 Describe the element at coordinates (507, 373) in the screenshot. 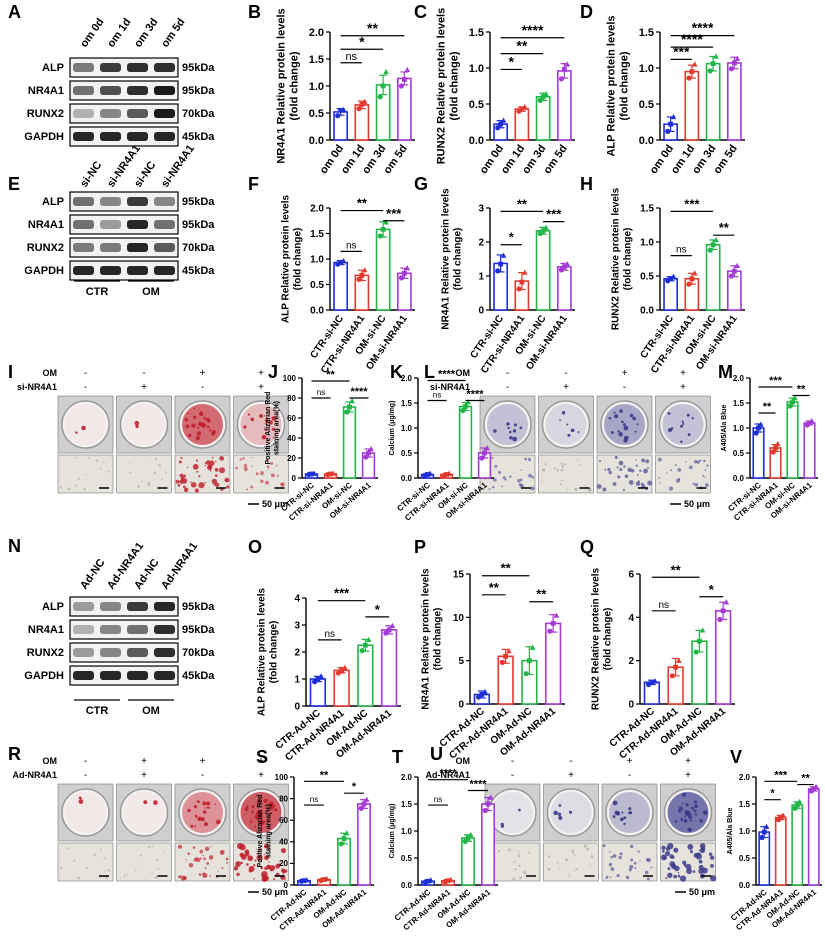

I see `om-sign: -` at that location.